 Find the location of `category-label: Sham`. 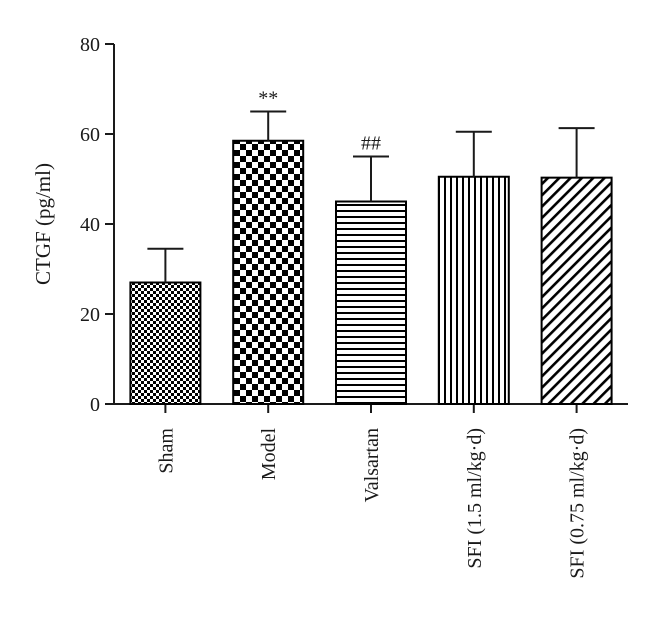

category-label: Sham is located at coordinates (166, 451).